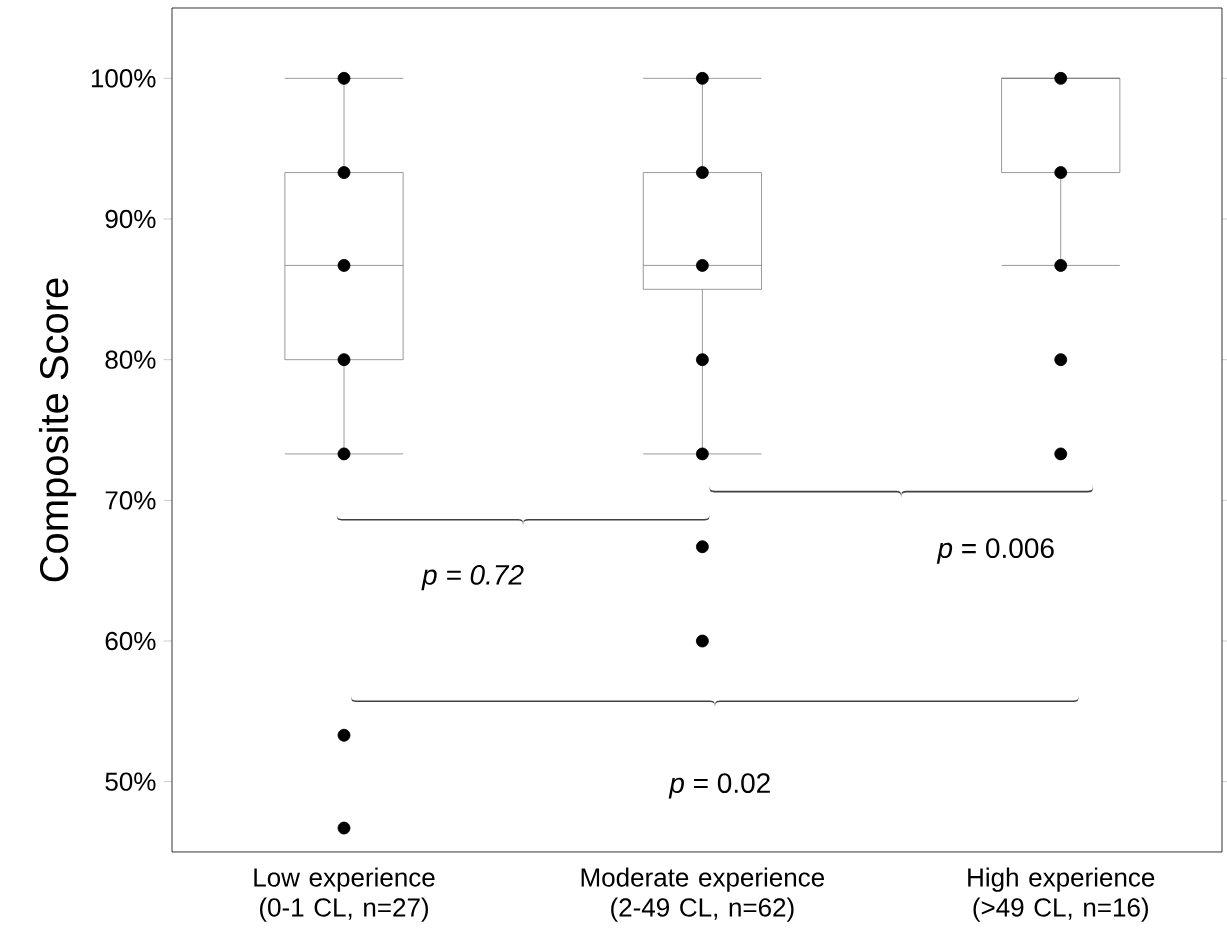 The width and height of the screenshot is (1227, 947). What do you see at coordinates (130, 781) in the screenshot?
I see `y-tick-label: 50%` at bounding box center [130, 781].